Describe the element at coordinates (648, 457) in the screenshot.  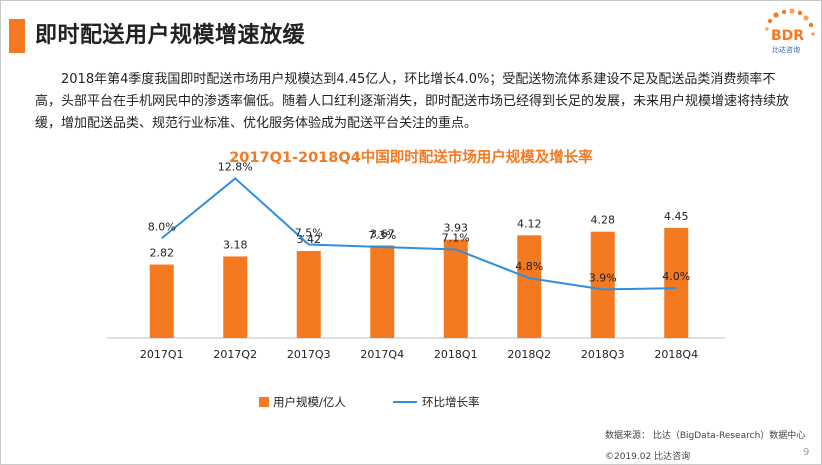
I see `copyright: ©2019.02 比达咨询` at that location.